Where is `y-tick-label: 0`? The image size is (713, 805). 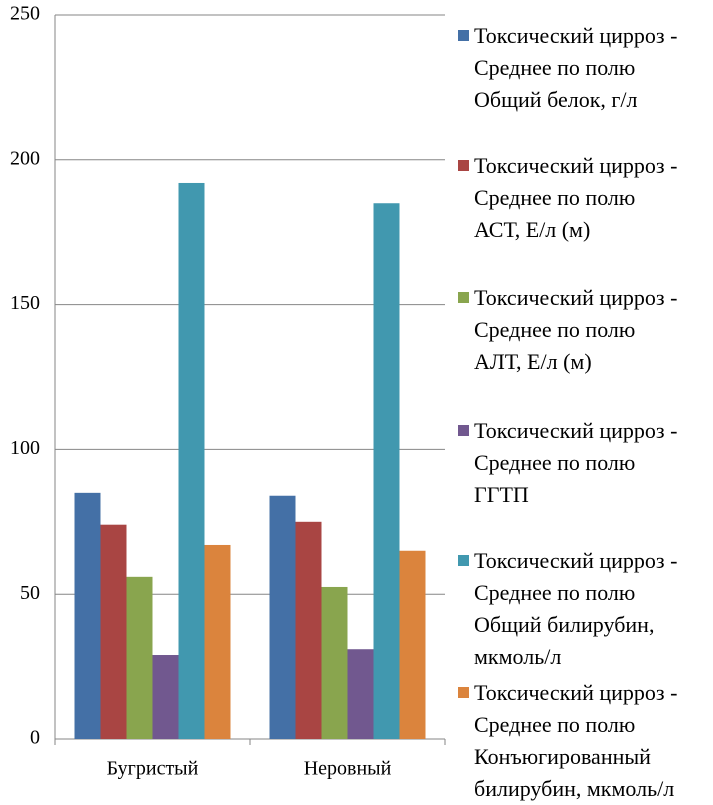
y-tick-label: 0 is located at coordinates (35, 738).